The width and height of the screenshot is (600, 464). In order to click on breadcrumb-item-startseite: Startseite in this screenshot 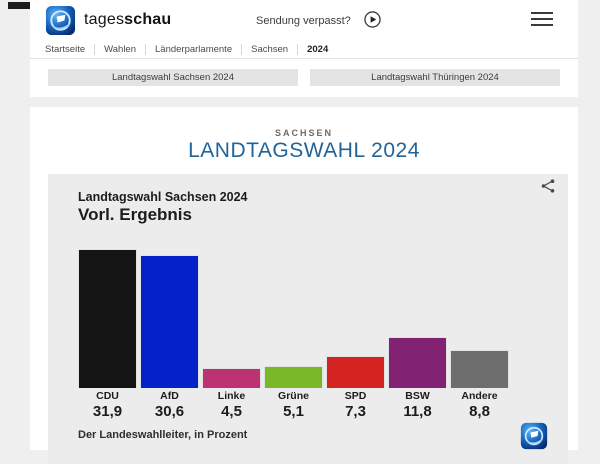, I will do `click(70, 49)`.